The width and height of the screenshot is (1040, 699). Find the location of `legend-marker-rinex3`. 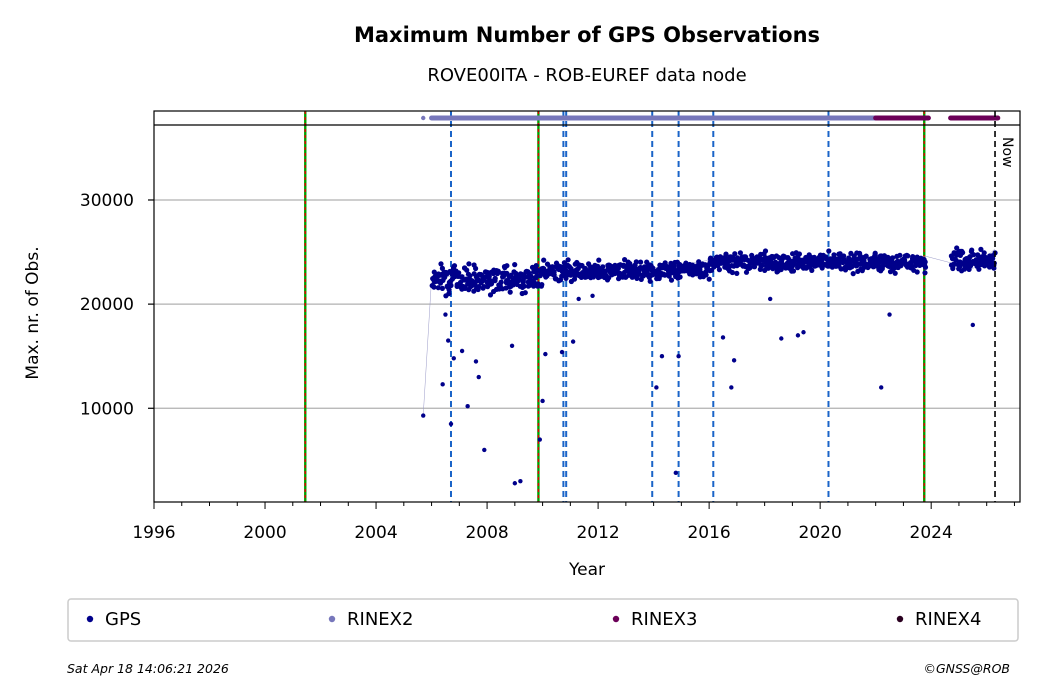

legend-marker-rinex3 is located at coordinates (616, 619).